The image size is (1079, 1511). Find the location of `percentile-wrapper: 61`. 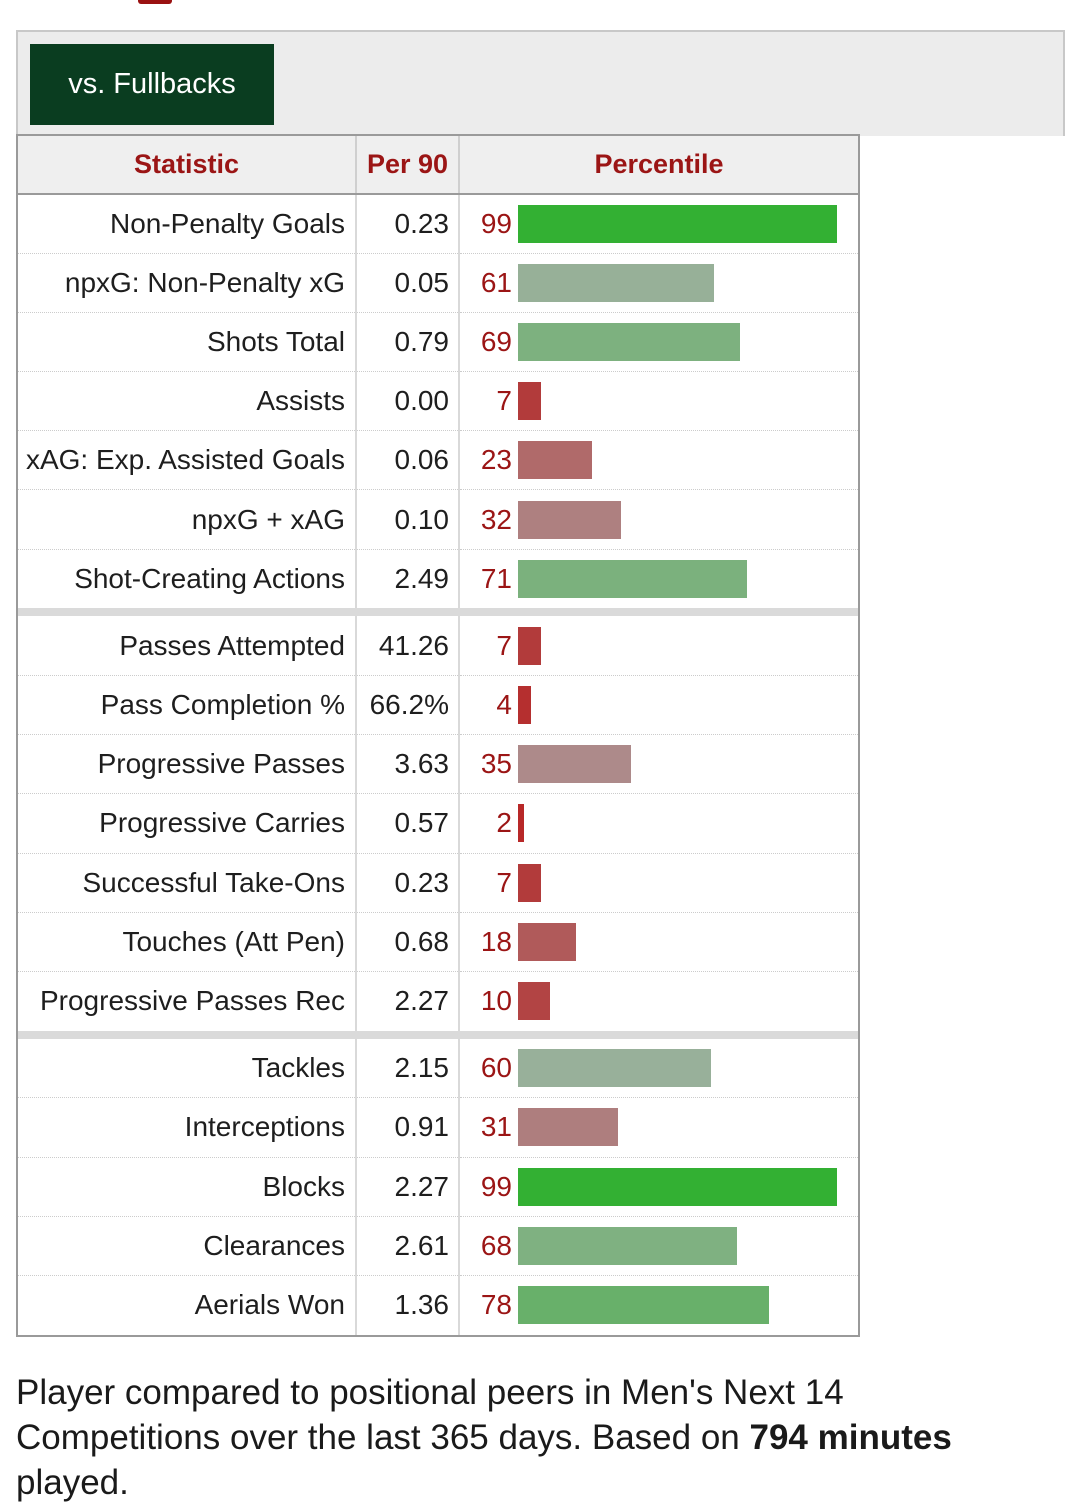

percentile-wrapper: 61 is located at coordinates (659, 283).